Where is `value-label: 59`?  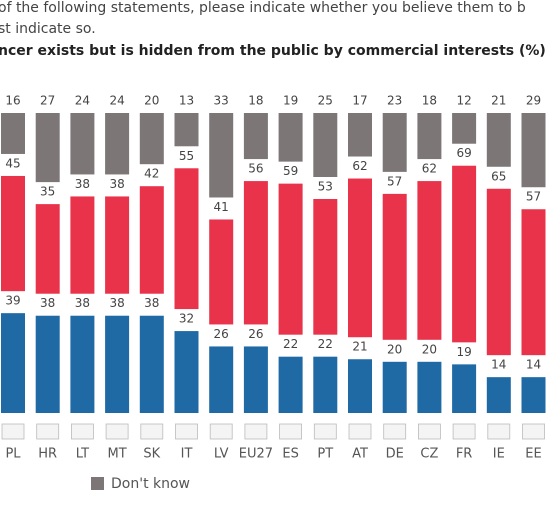
value-label: 59 is located at coordinates (290, 171).